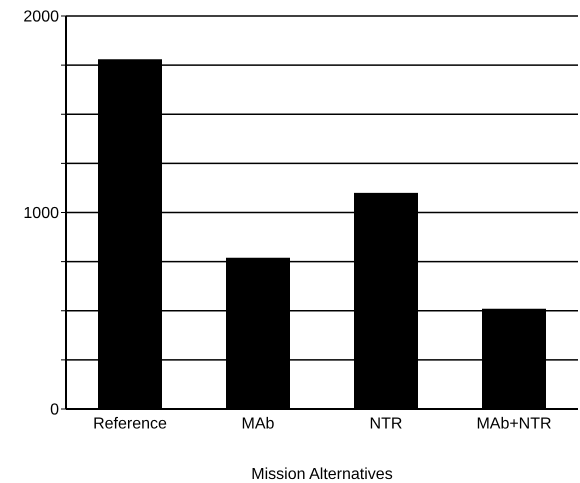  Describe the element at coordinates (514, 423) in the screenshot. I see `x-tick-label: MAb+NTR` at that location.